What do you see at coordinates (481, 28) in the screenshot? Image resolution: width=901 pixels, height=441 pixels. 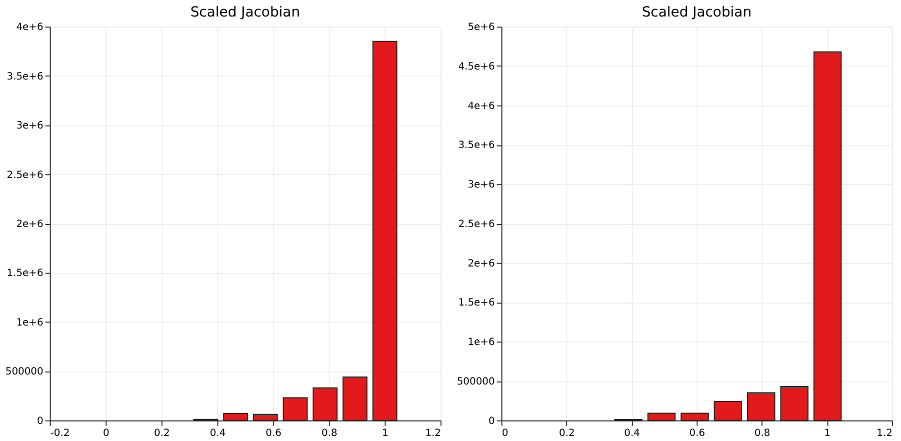 I see `y-tick-label: 5e+6` at bounding box center [481, 28].